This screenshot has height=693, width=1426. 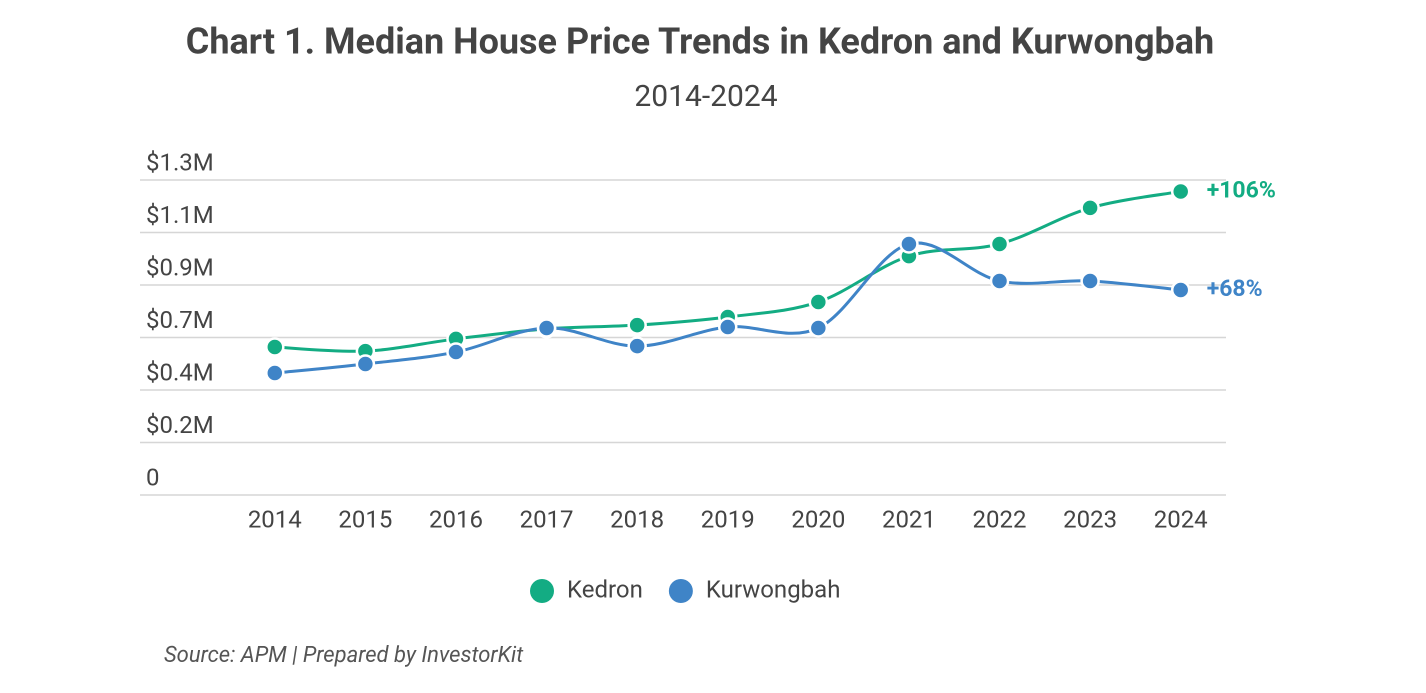 I want to click on x-tick-label: 2016, so click(x=456, y=519).